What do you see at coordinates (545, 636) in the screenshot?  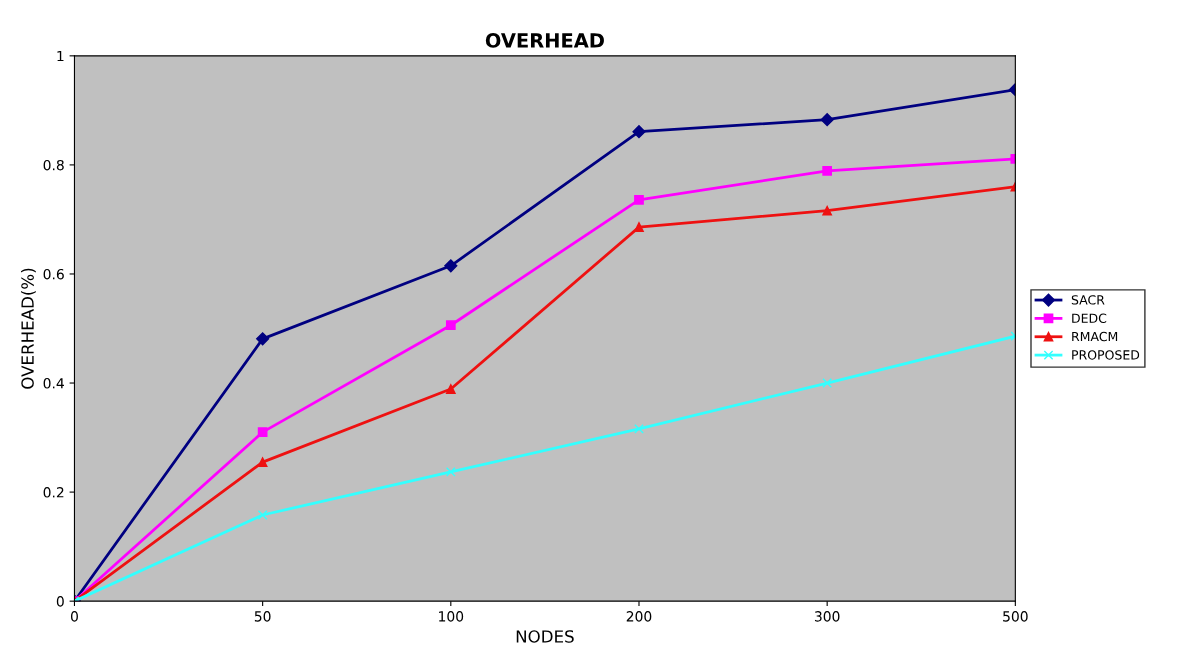 I see `x-axis-title: NODES` at bounding box center [545, 636].